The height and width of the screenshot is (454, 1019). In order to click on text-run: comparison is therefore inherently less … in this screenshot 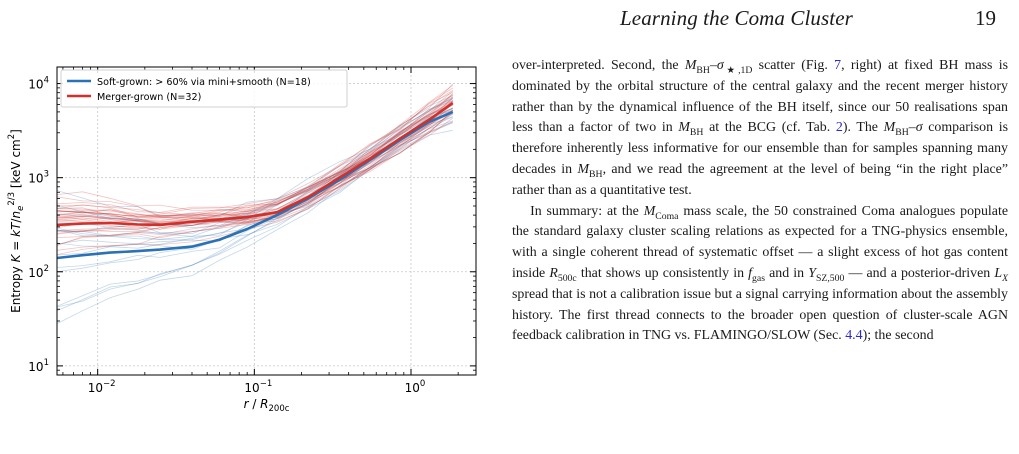, I will do `click(760, 148)`.